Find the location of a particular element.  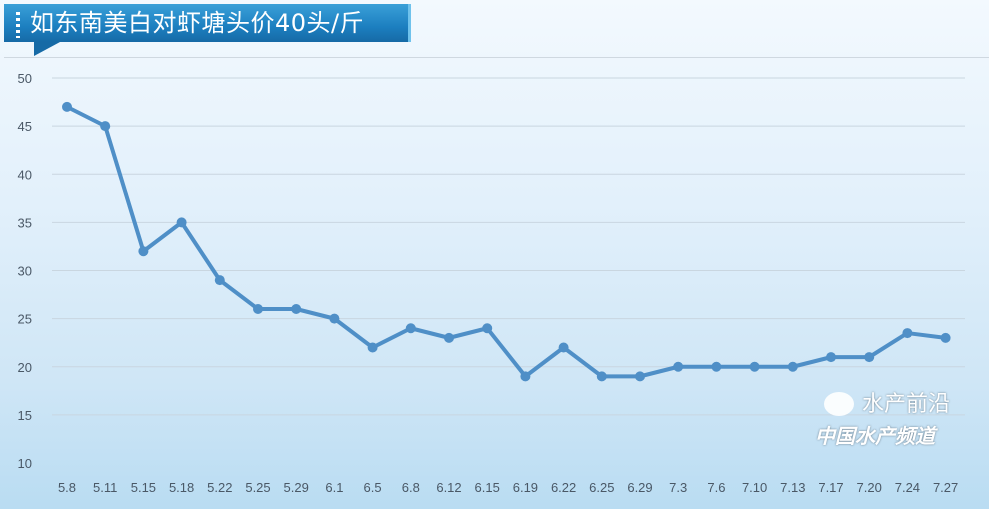

x-tick-label: 6.1 is located at coordinates (334, 487).